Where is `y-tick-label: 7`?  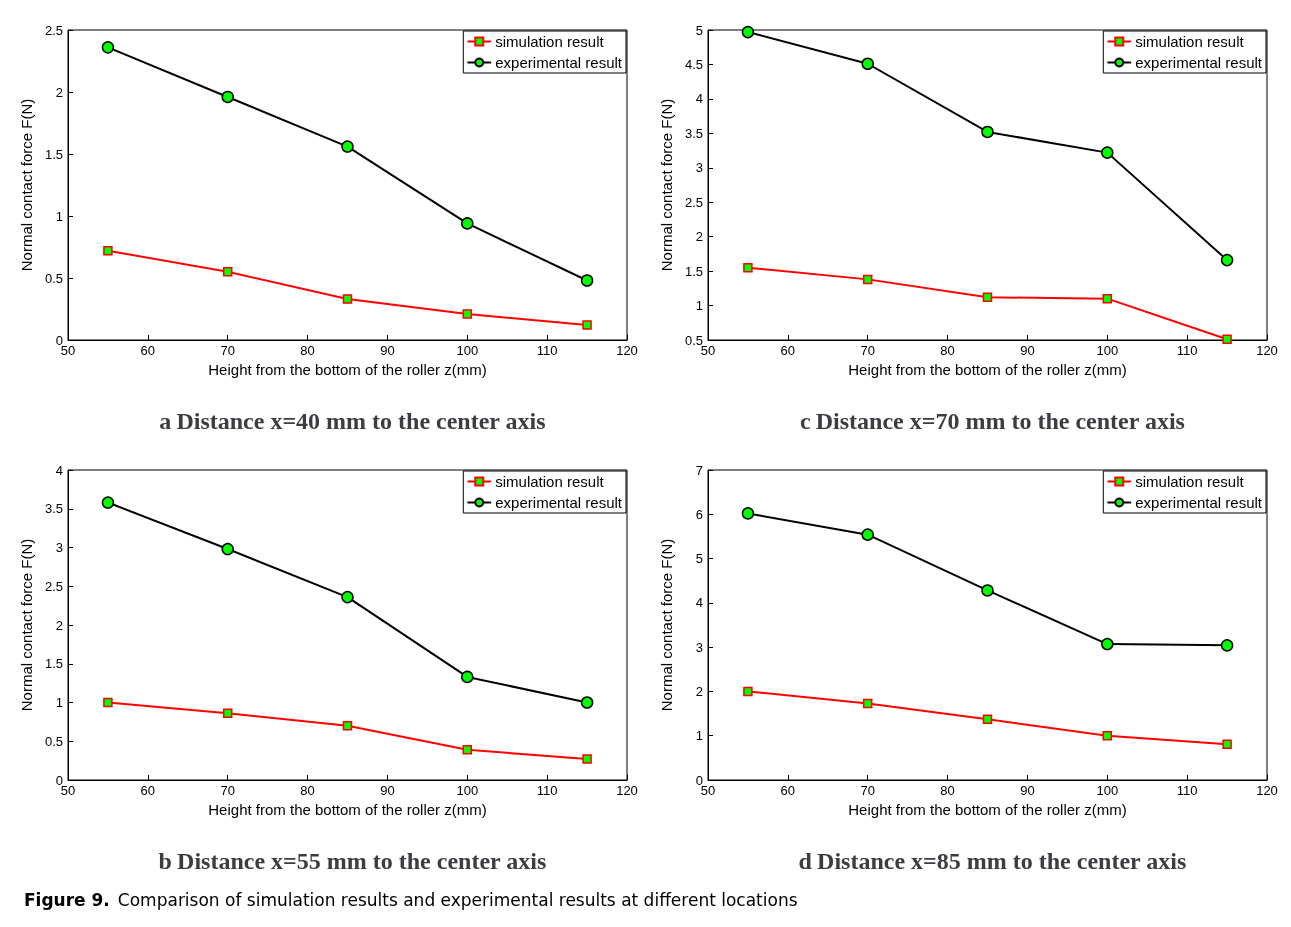 y-tick-label: 7 is located at coordinates (699, 470).